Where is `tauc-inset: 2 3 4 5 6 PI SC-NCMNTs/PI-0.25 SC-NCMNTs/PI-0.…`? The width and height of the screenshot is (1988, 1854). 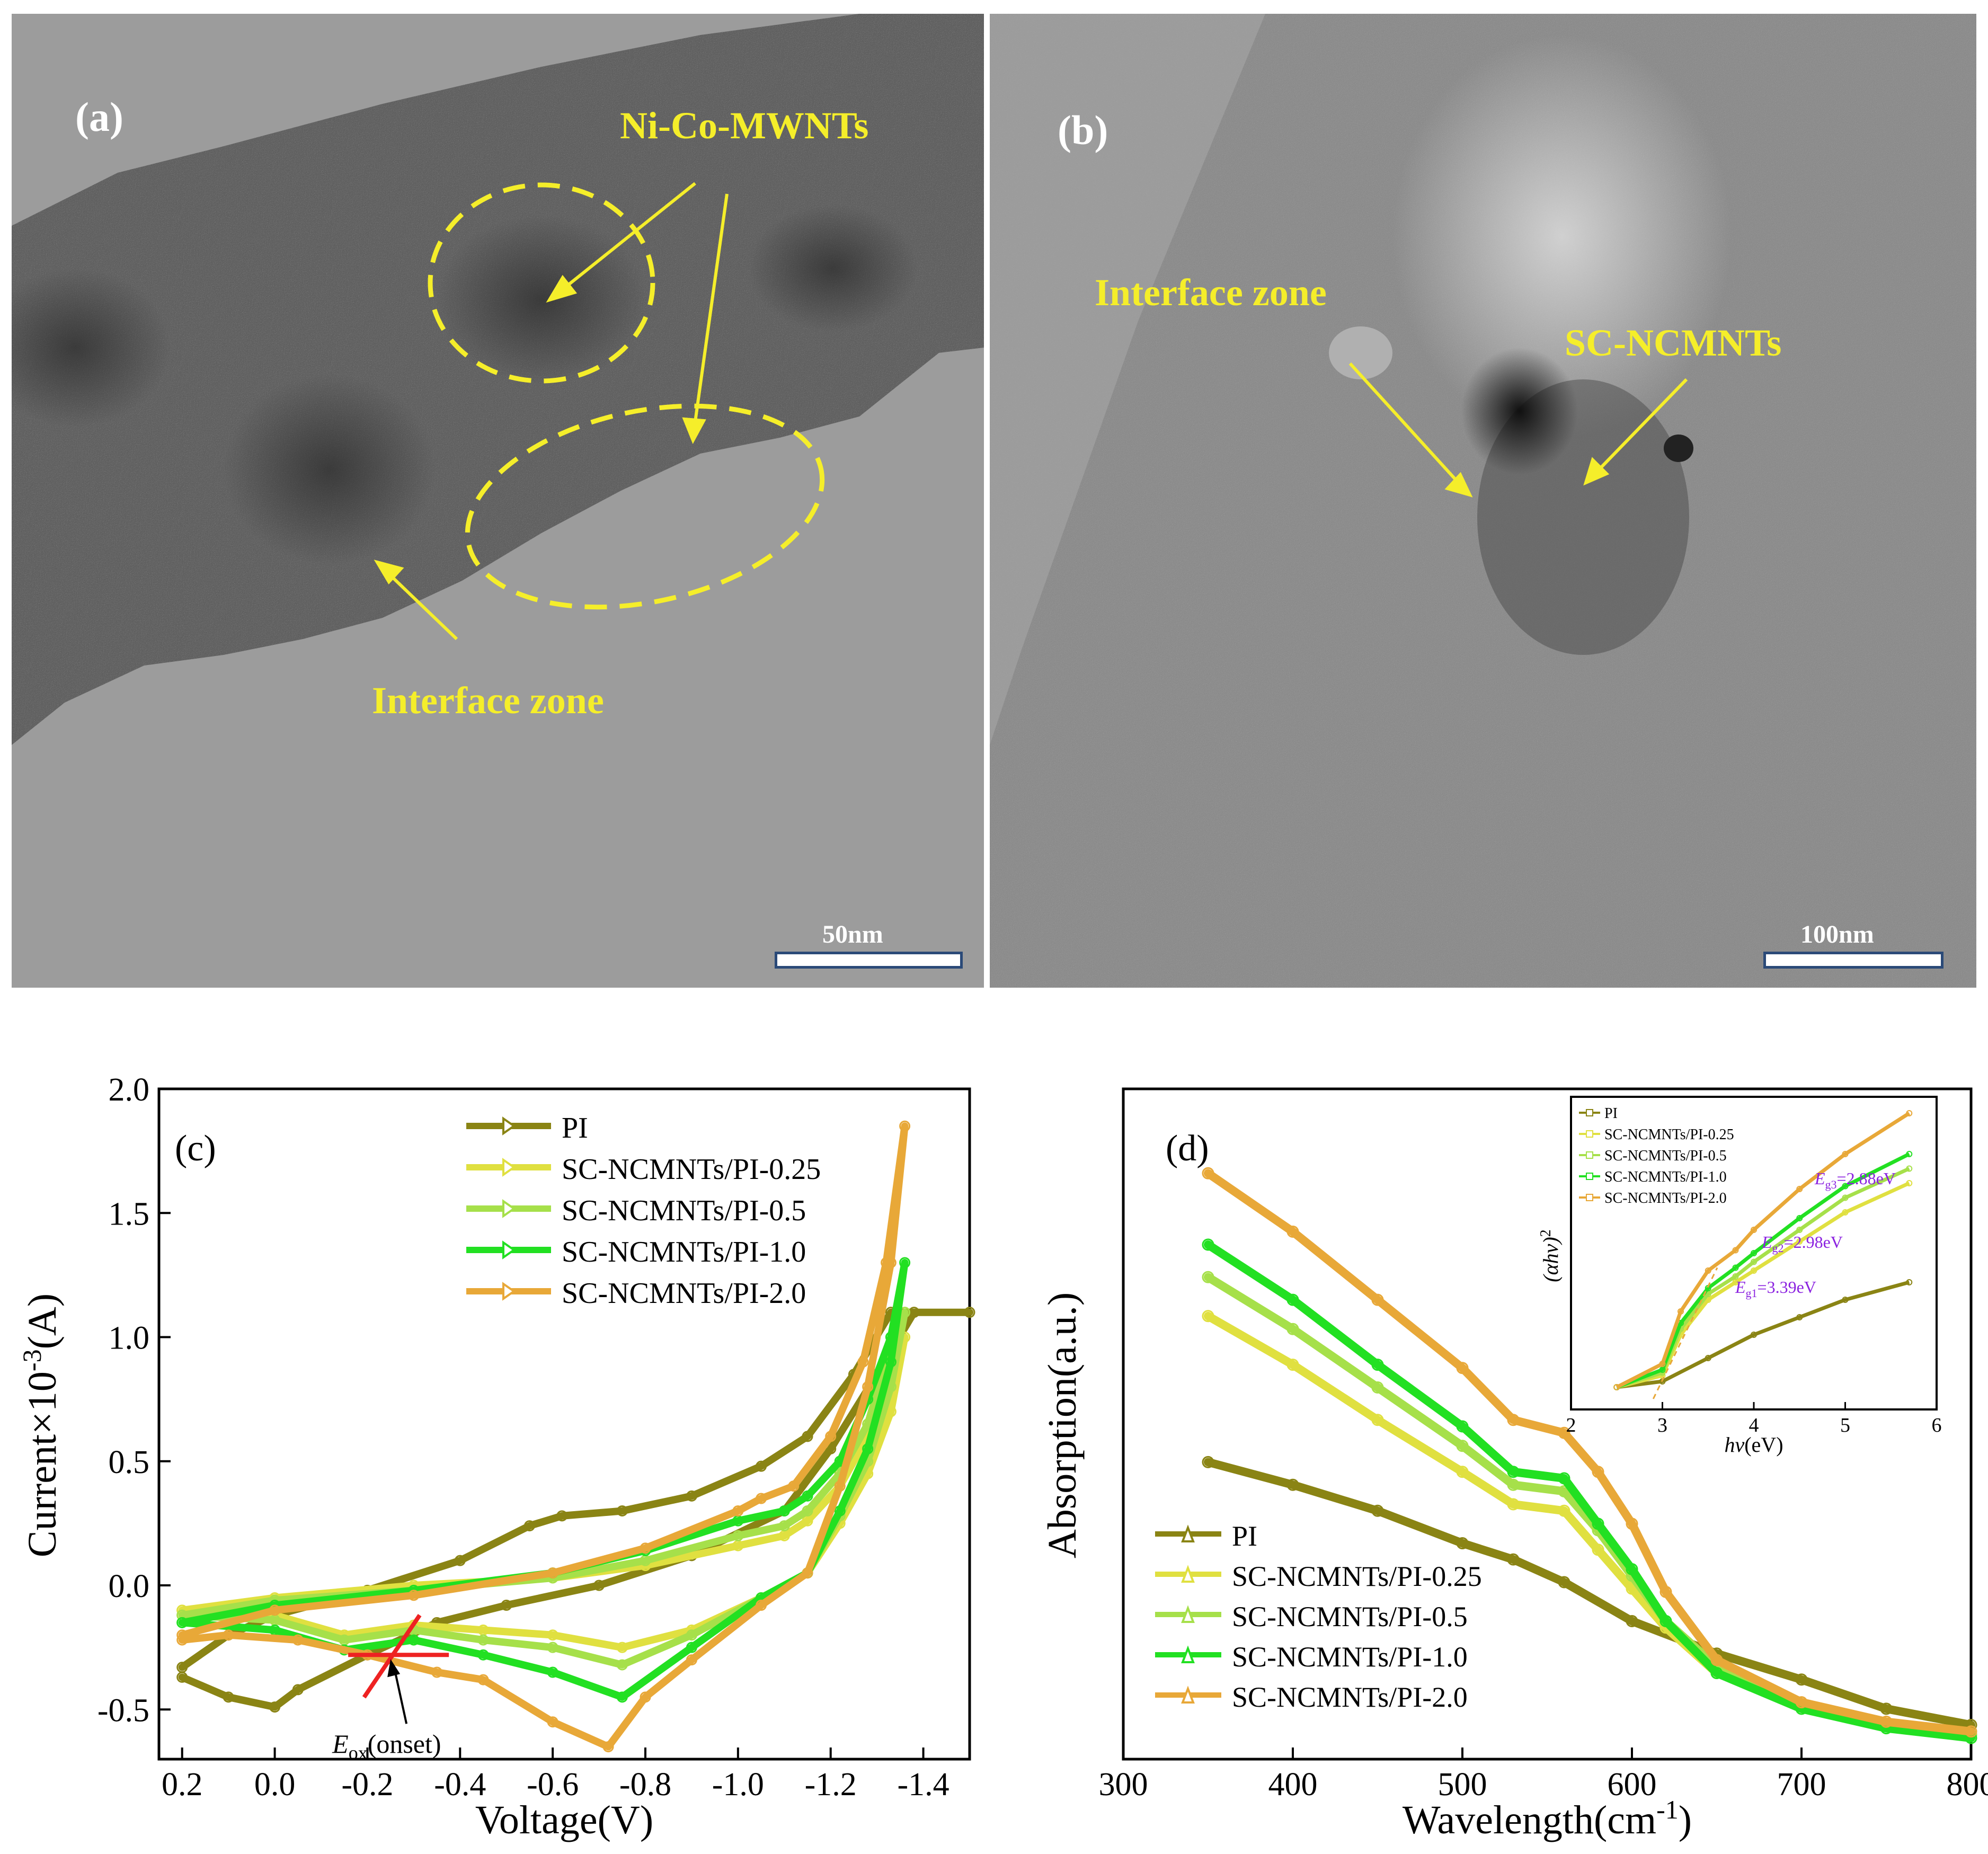
tauc-inset: 2 3 4 5 6 PI SC-NCMNTs/PI-0.25 SC-NCMNTs/PI-0.… is located at coordinates (1740, 1276).